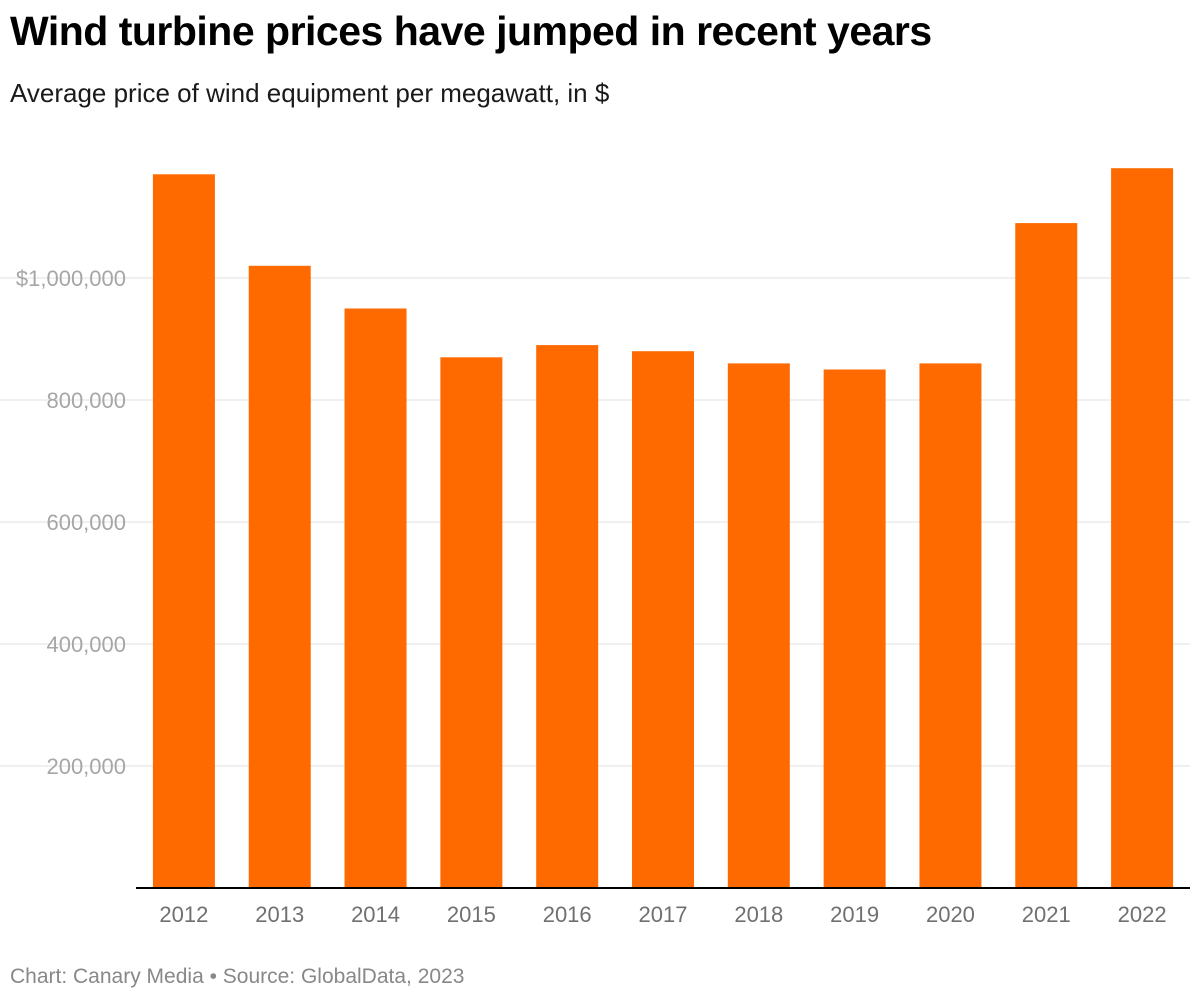 The height and width of the screenshot is (1003, 1200). What do you see at coordinates (86, 644) in the screenshot?
I see `y-tick-label: 400,000` at bounding box center [86, 644].